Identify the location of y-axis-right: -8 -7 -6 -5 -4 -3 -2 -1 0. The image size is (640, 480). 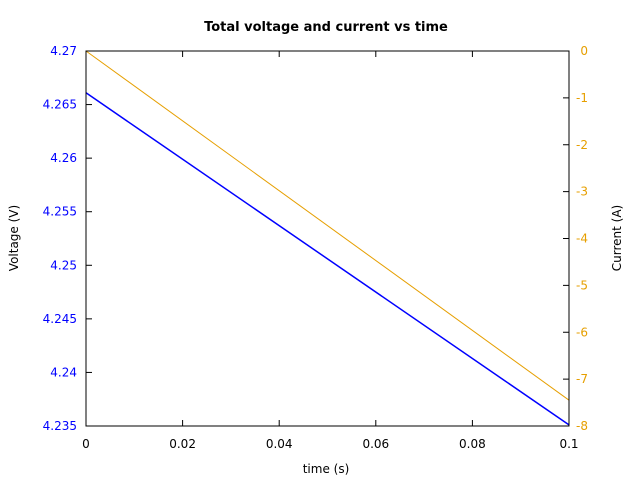
(575, 238).